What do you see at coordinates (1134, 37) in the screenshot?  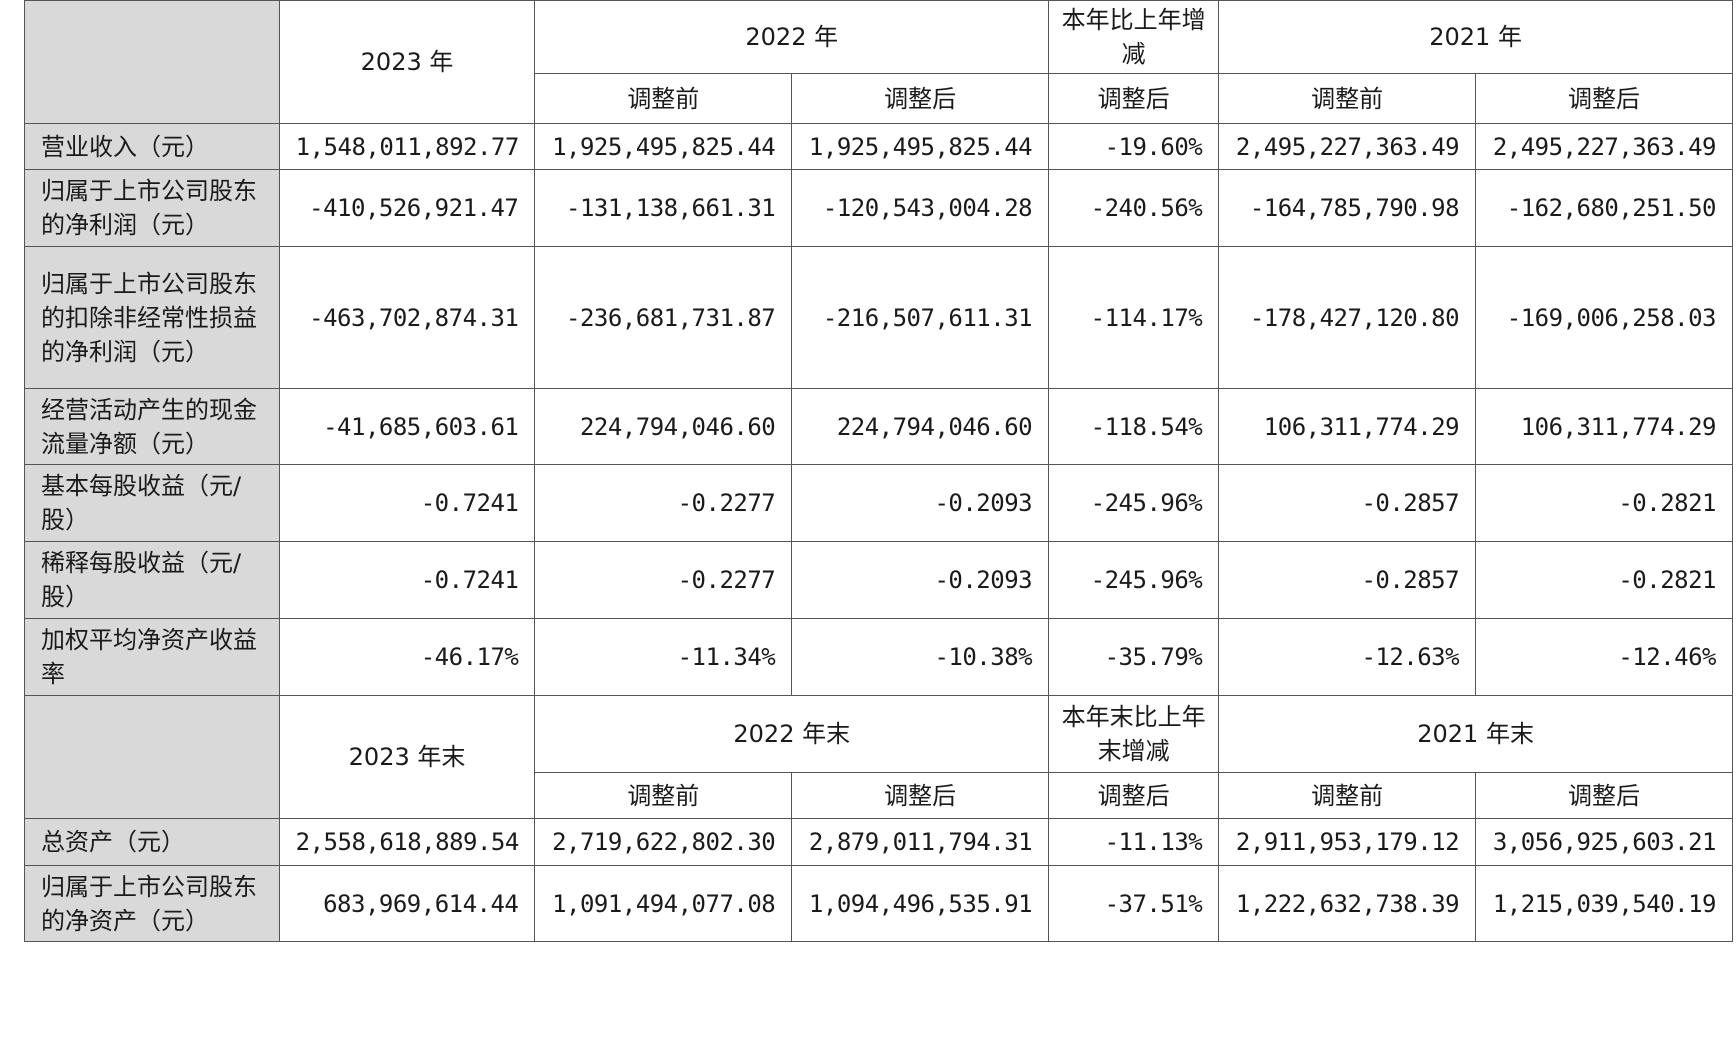 I see `header-change: 本年比上年增减` at bounding box center [1134, 37].